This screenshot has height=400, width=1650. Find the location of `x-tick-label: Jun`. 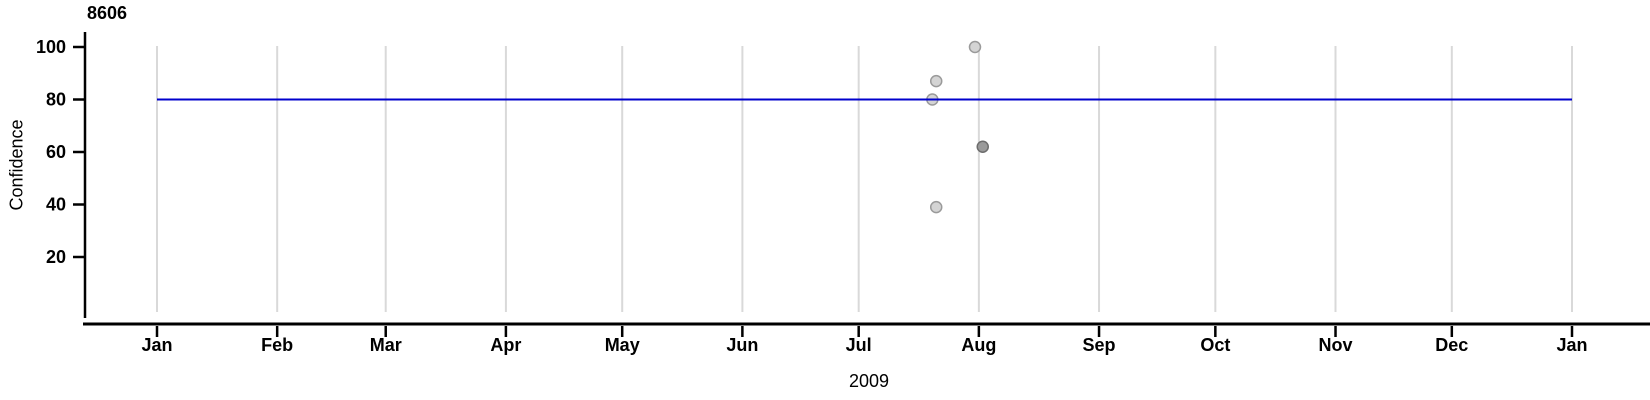

x-tick-label: Jun is located at coordinates (742, 345).